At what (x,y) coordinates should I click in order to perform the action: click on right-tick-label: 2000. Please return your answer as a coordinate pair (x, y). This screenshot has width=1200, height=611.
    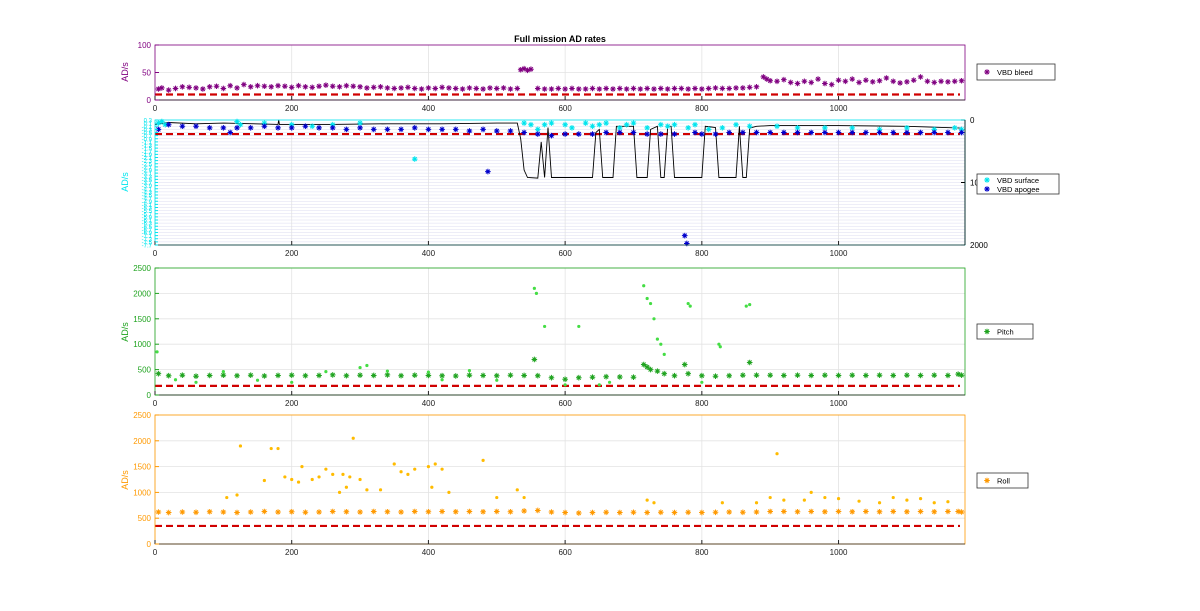
    Looking at the image, I should click on (979, 245).